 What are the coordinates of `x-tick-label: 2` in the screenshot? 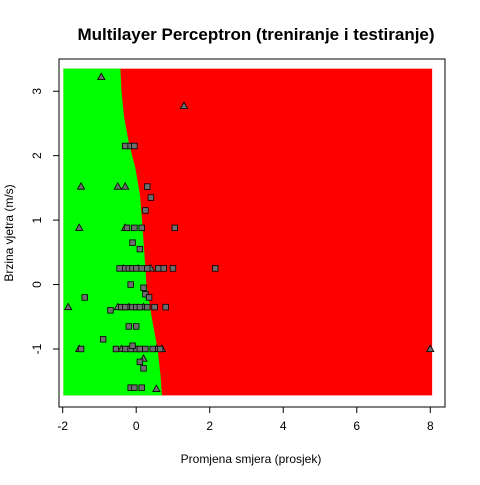 It's located at (209, 426).